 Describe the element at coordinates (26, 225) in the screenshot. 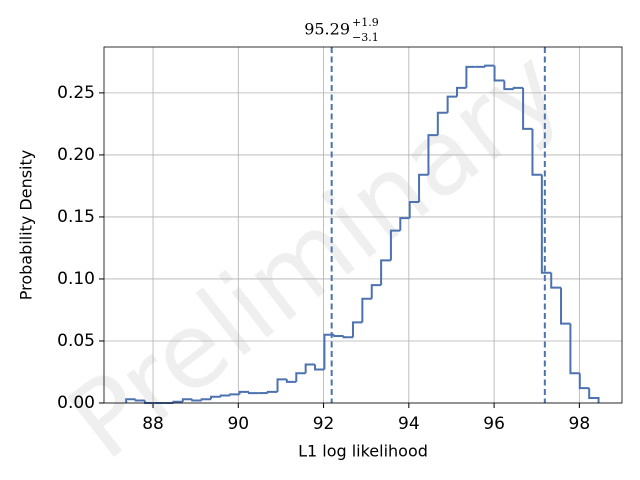

I see `y-axis-label: Probability Density` at that location.